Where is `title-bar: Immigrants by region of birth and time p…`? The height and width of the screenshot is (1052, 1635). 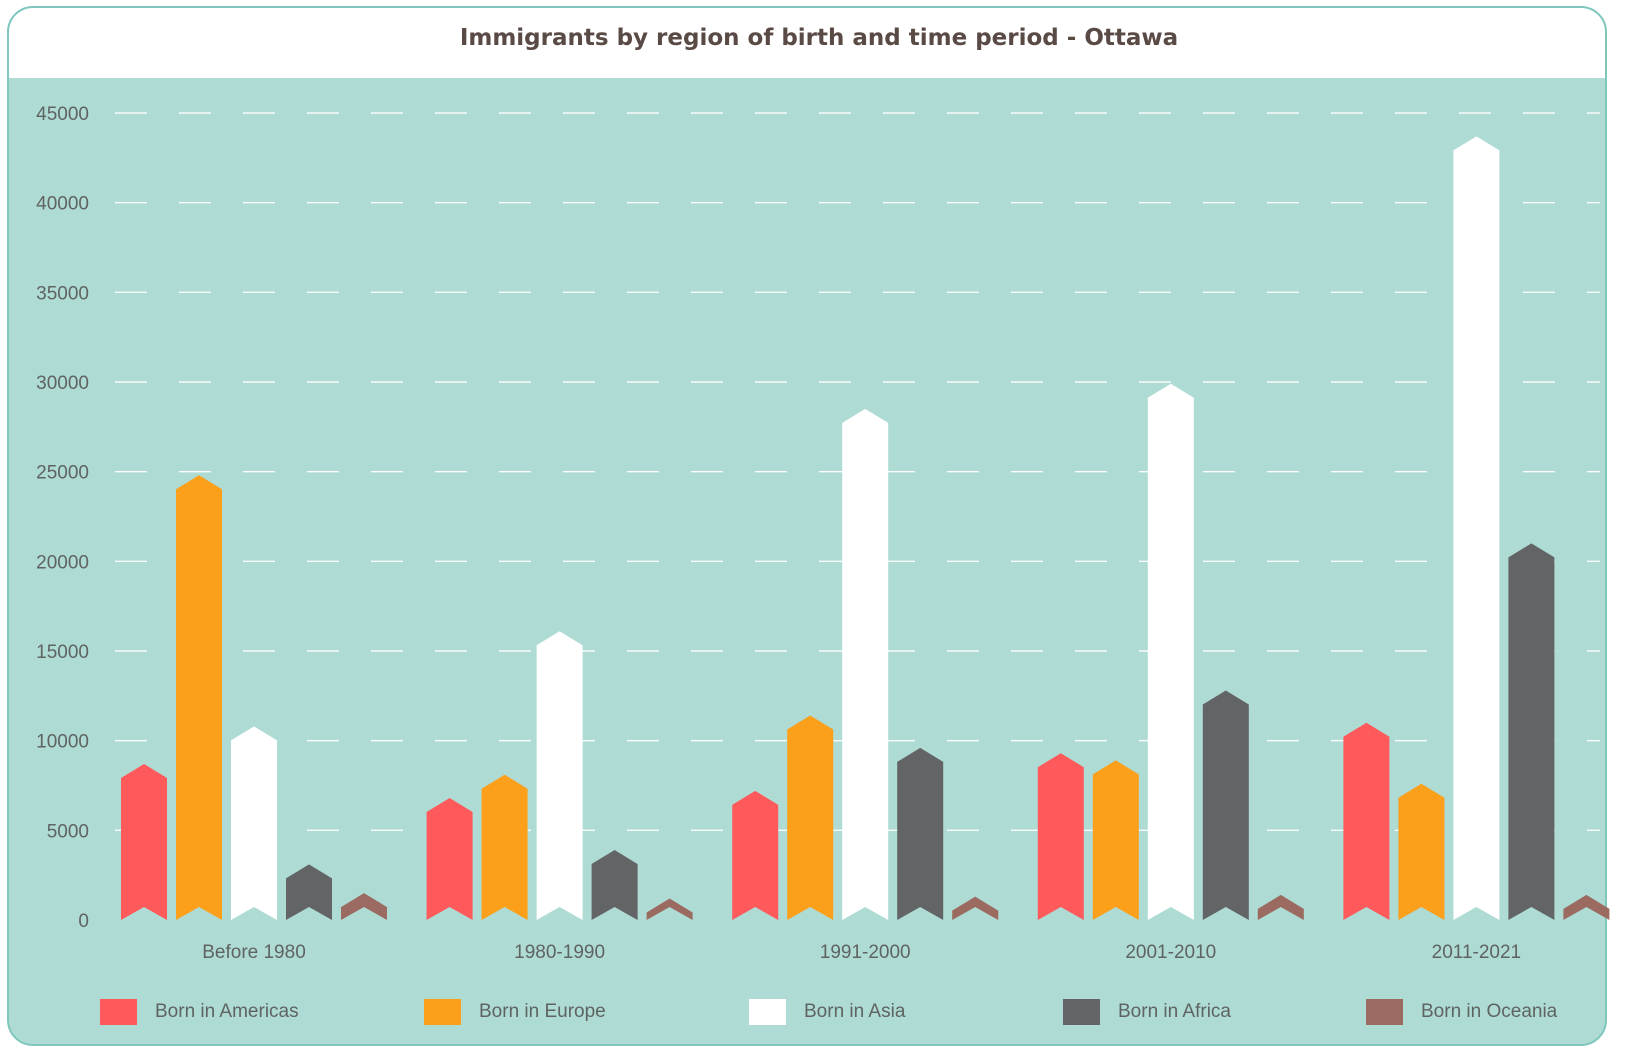 title-bar: Immigrants by region of birth and time p… is located at coordinates (807, 43).